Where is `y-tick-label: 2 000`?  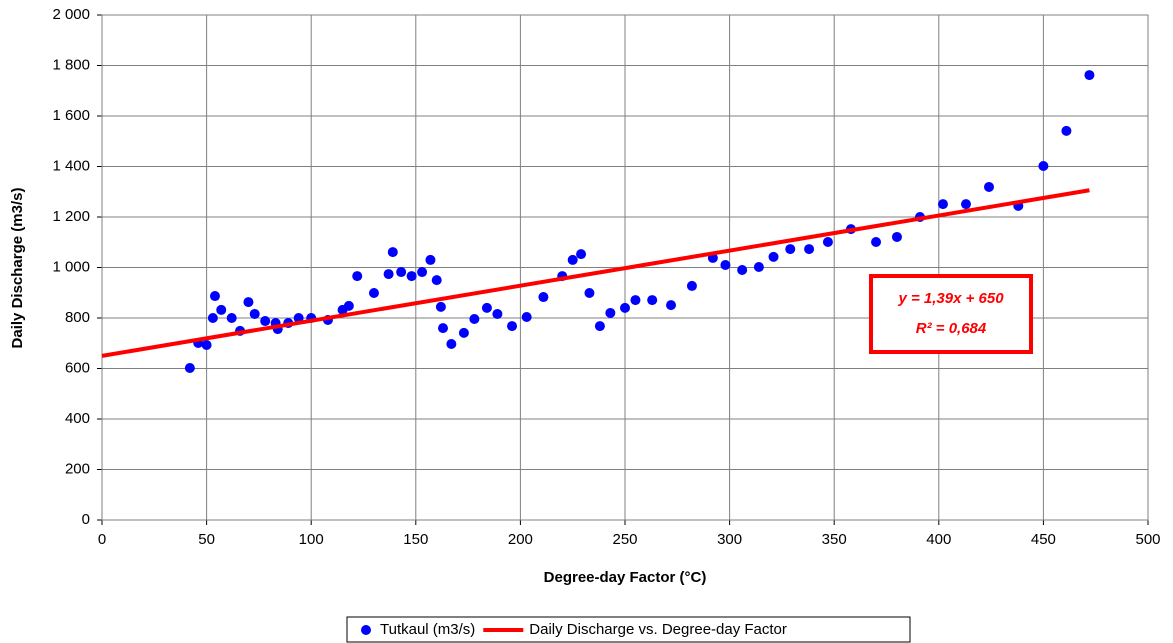
y-tick-label: 2 000 is located at coordinates (71, 14).